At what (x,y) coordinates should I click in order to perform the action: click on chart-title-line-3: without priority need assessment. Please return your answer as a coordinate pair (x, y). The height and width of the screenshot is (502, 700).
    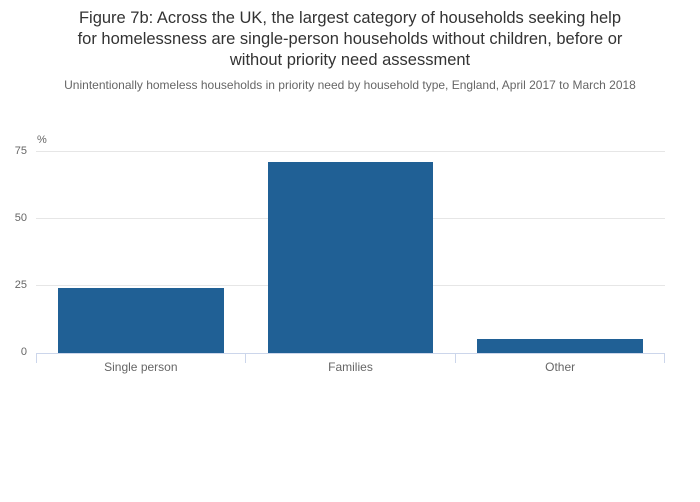
    Looking at the image, I should click on (350, 60).